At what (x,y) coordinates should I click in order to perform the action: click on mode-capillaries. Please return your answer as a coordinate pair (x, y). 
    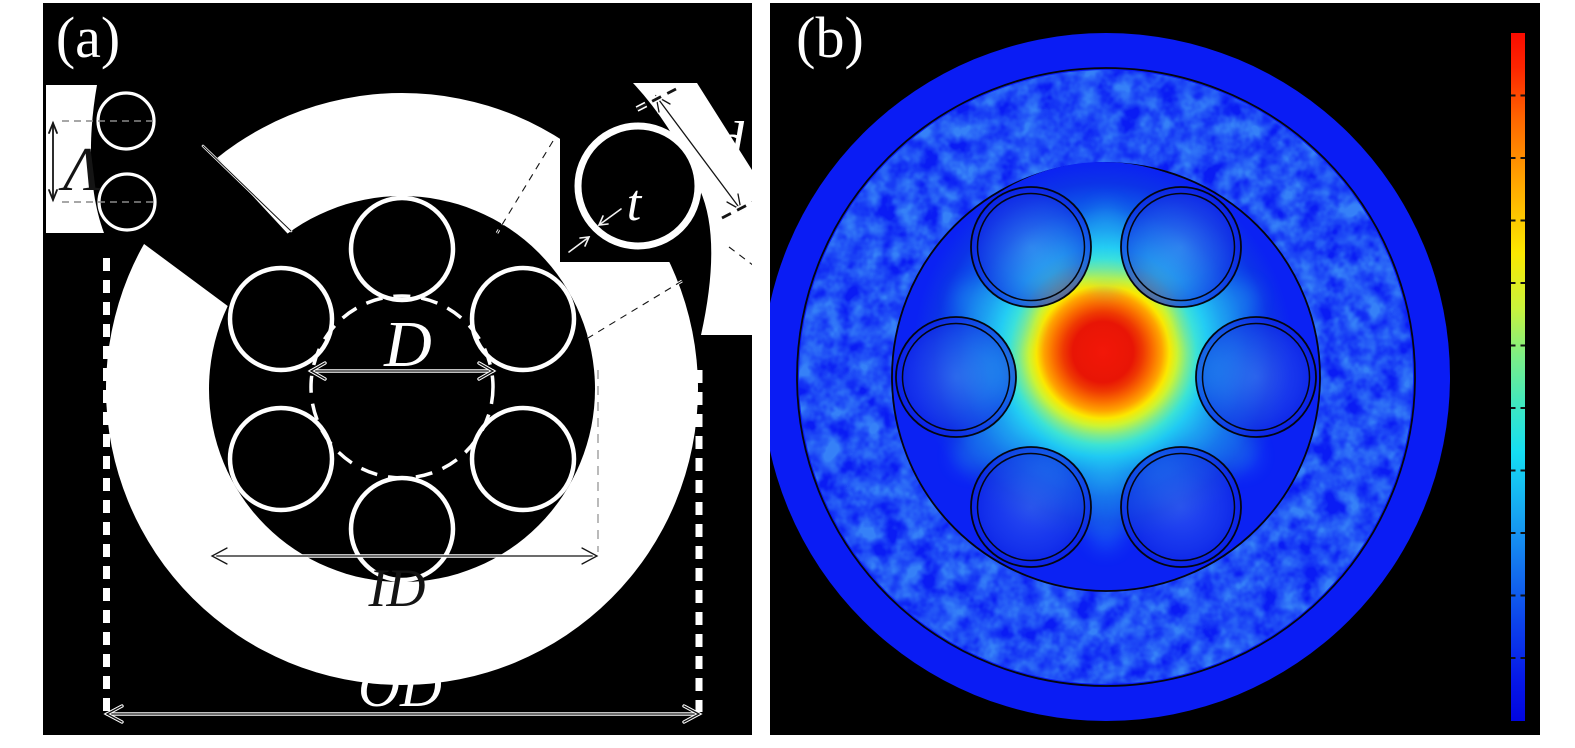
    Looking at the image, I should click on (1106, 377).